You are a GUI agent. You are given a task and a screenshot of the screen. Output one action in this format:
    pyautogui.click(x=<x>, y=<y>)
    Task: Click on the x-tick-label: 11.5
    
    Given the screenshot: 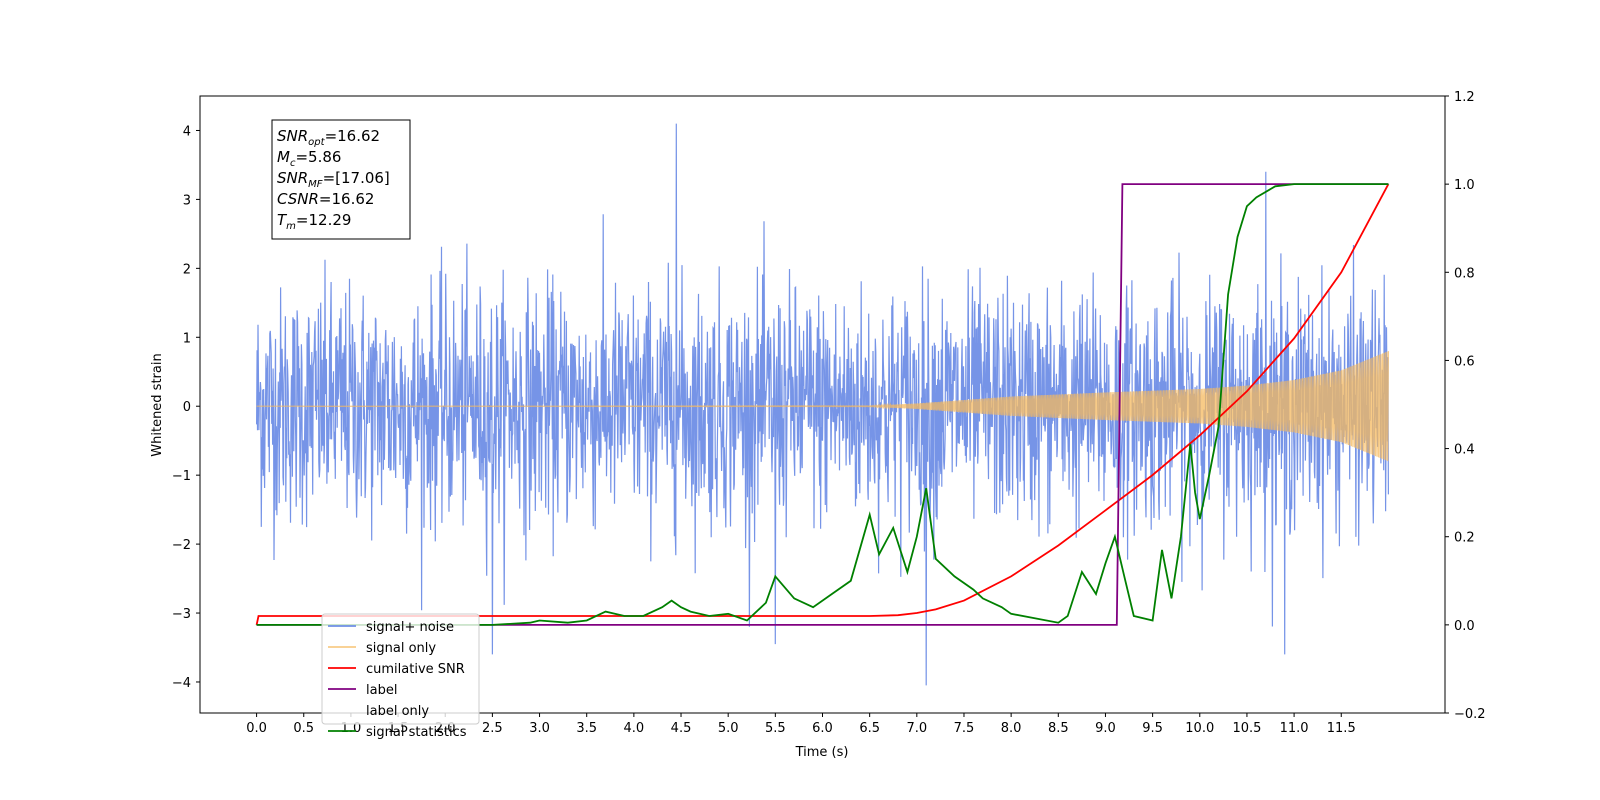 What is the action you would take?
    pyautogui.click(x=1341, y=728)
    